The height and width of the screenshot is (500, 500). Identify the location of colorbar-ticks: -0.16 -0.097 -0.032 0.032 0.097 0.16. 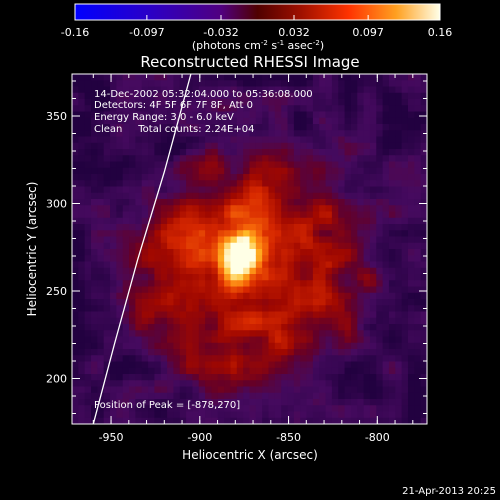
(256, 27).